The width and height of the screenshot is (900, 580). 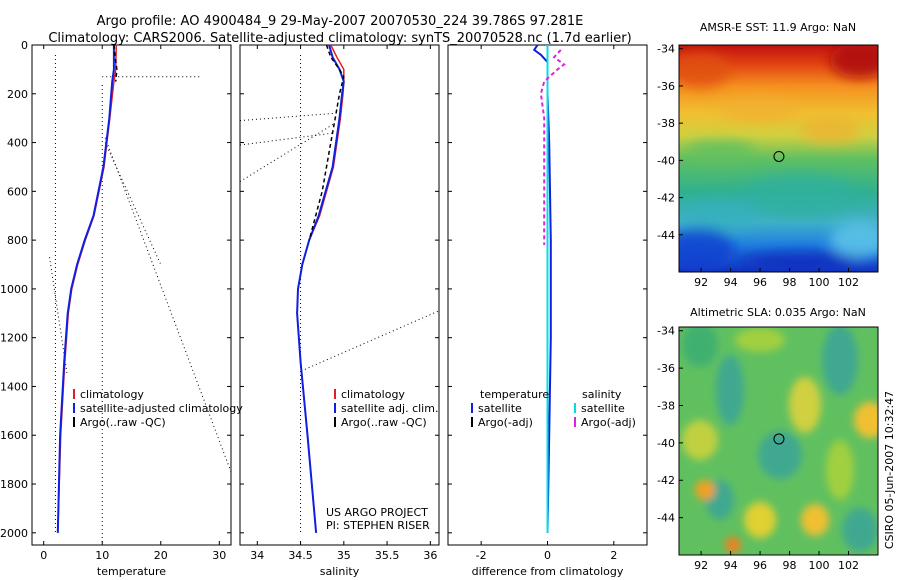 I want to click on y-tick-label: 1600, so click(x=14, y=435).